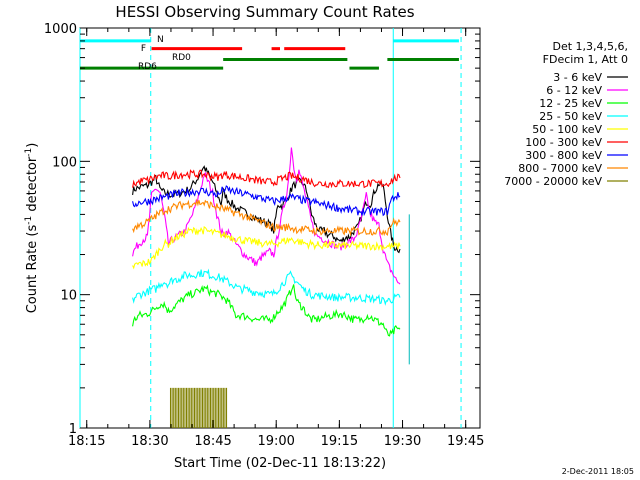 This screenshot has height=480, width=640. I want to click on legend-label-0: 3 - 6 keV, so click(577, 77).